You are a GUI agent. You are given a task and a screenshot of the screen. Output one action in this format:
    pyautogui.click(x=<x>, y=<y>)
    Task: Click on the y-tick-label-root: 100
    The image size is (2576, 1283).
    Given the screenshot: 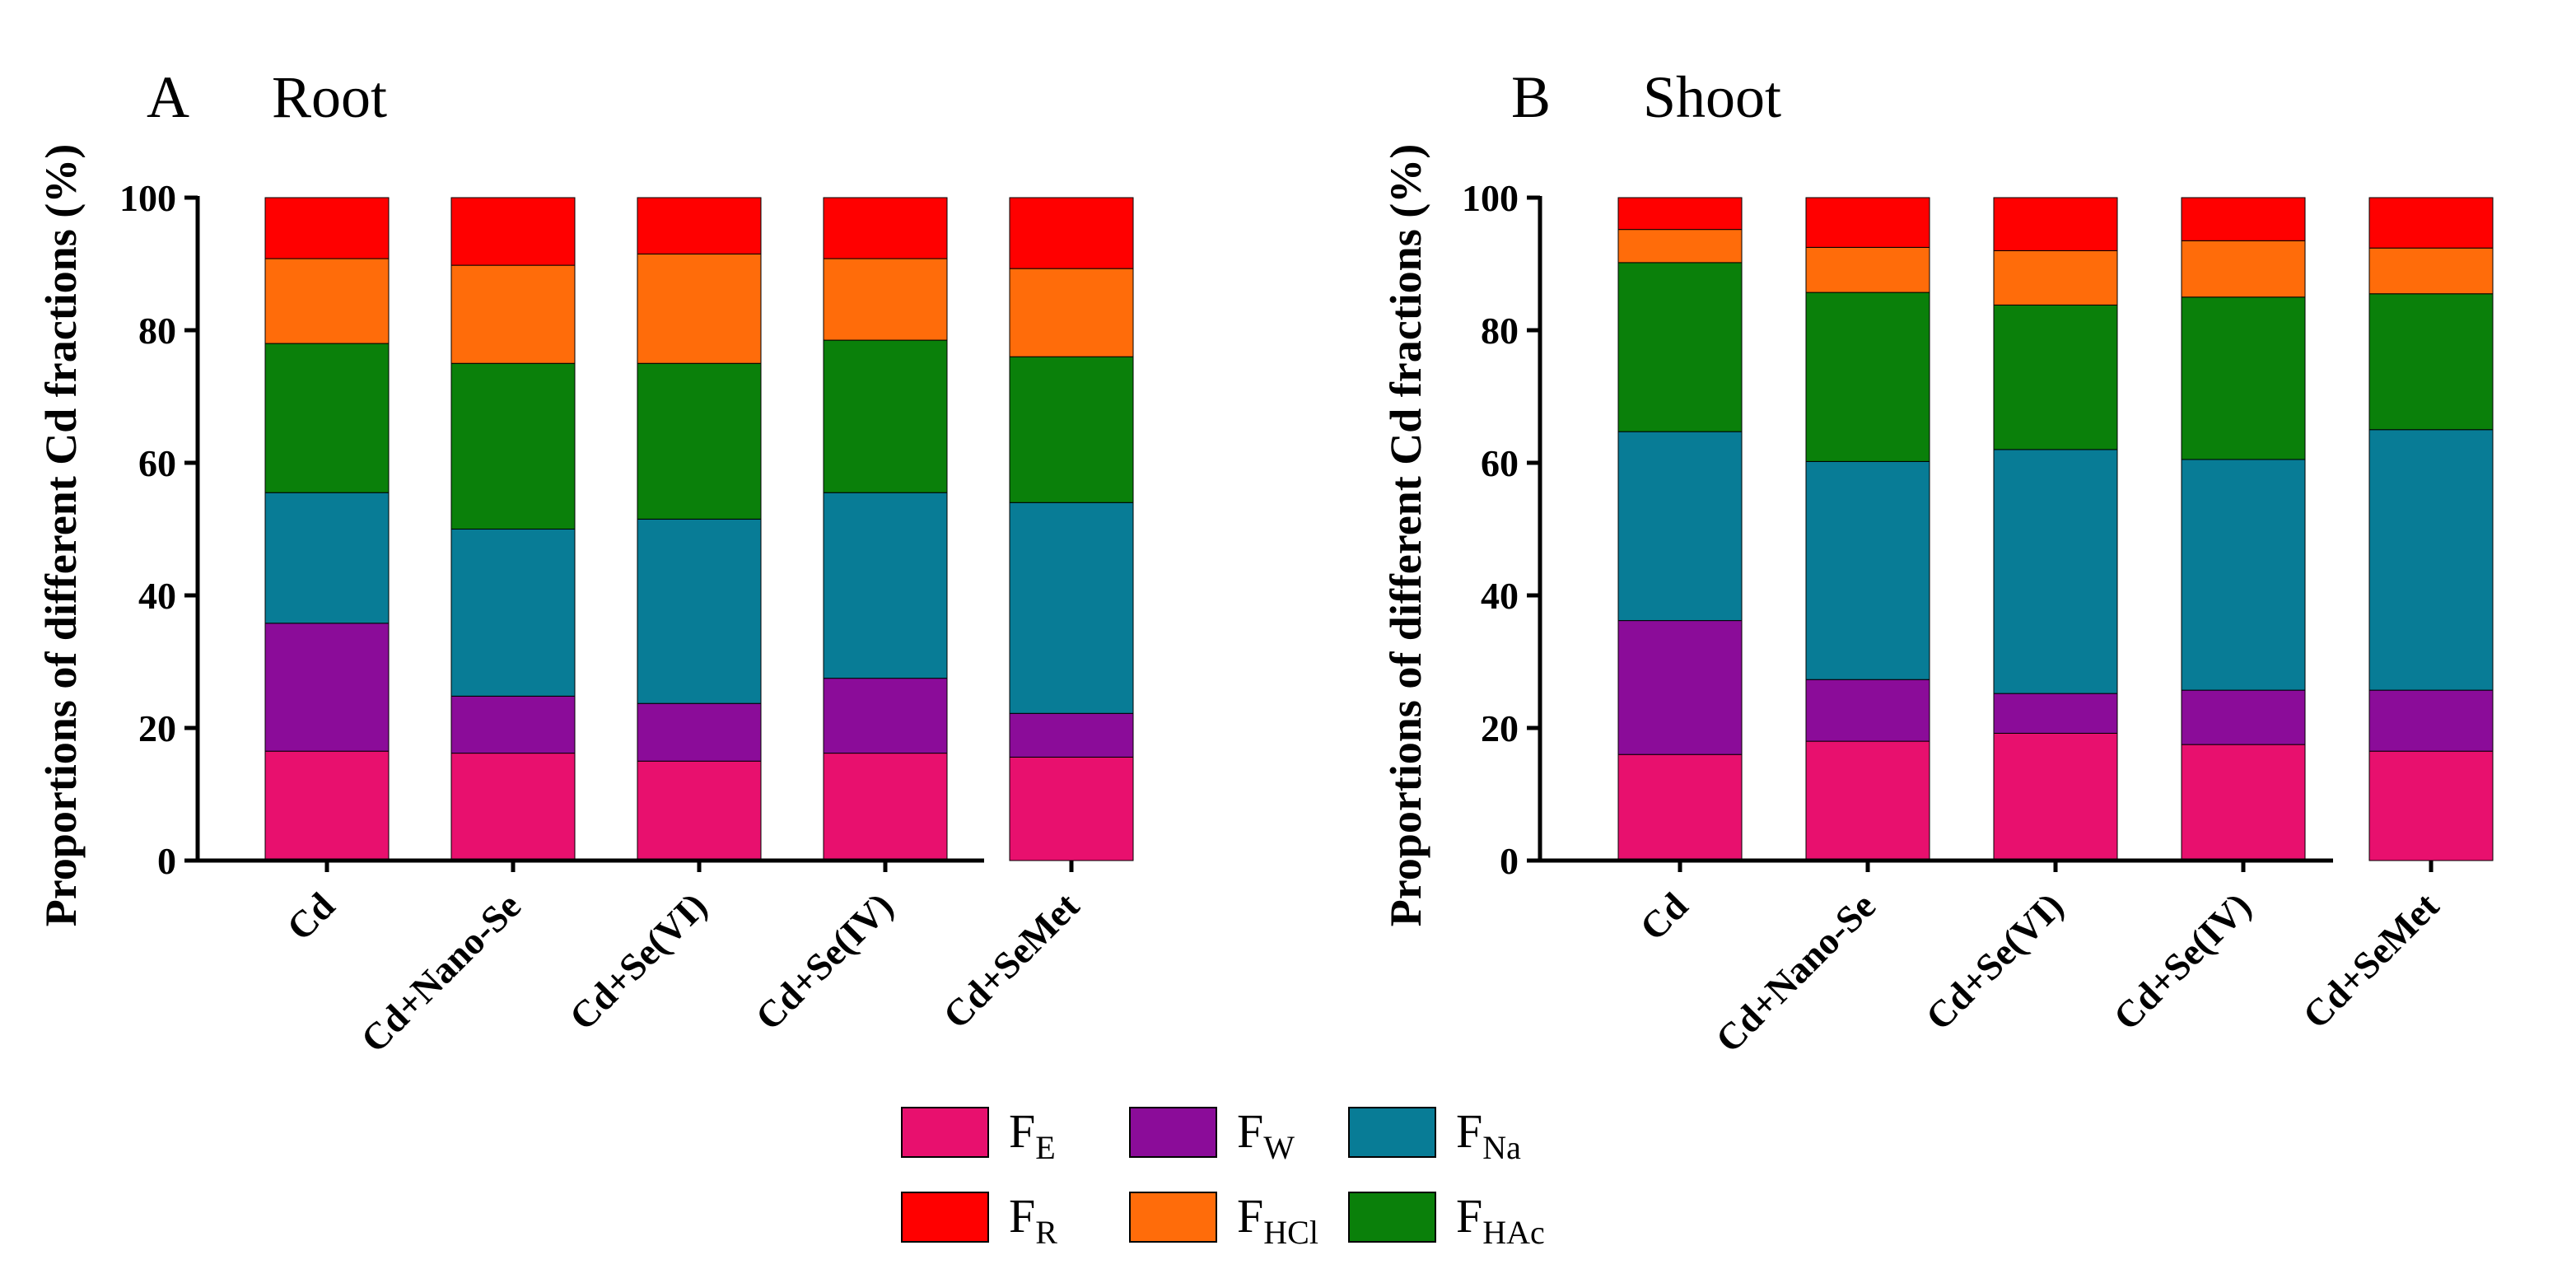 What is the action you would take?
    pyautogui.click(x=147, y=198)
    